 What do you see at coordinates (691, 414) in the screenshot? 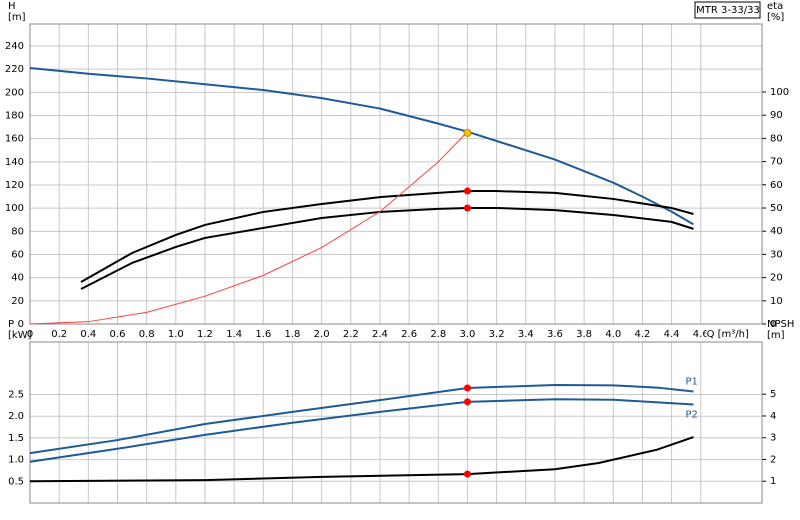
I see `series-label: P2` at bounding box center [691, 414].